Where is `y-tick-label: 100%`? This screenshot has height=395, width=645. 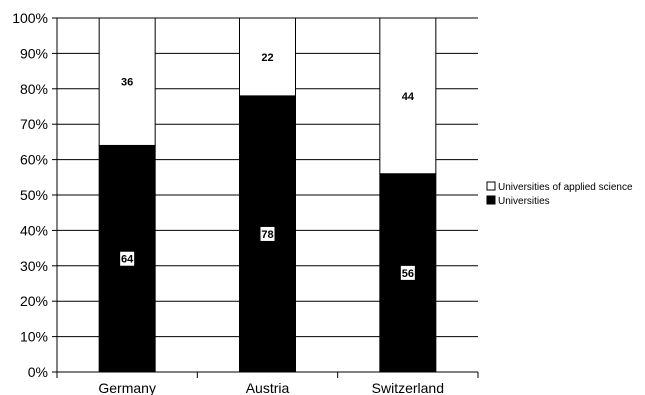
y-tick-label: 100% is located at coordinates (30, 18).